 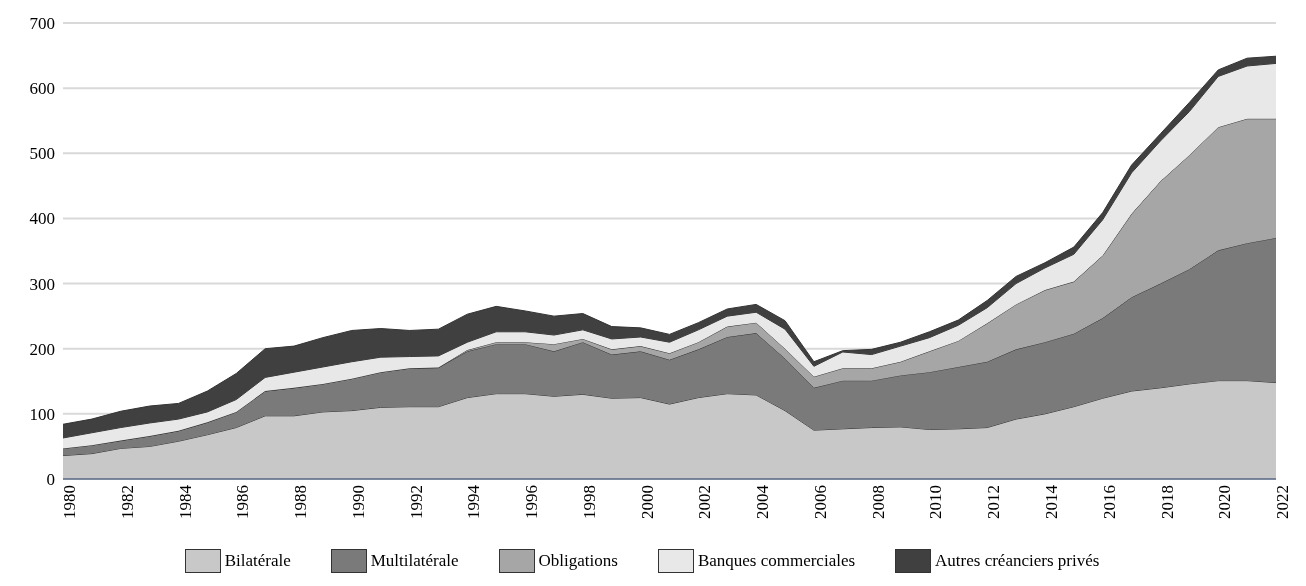 What do you see at coordinates (42, 154) in the screenshot?
I see `y-tick-label: 500` at bounding box center [42, 154].